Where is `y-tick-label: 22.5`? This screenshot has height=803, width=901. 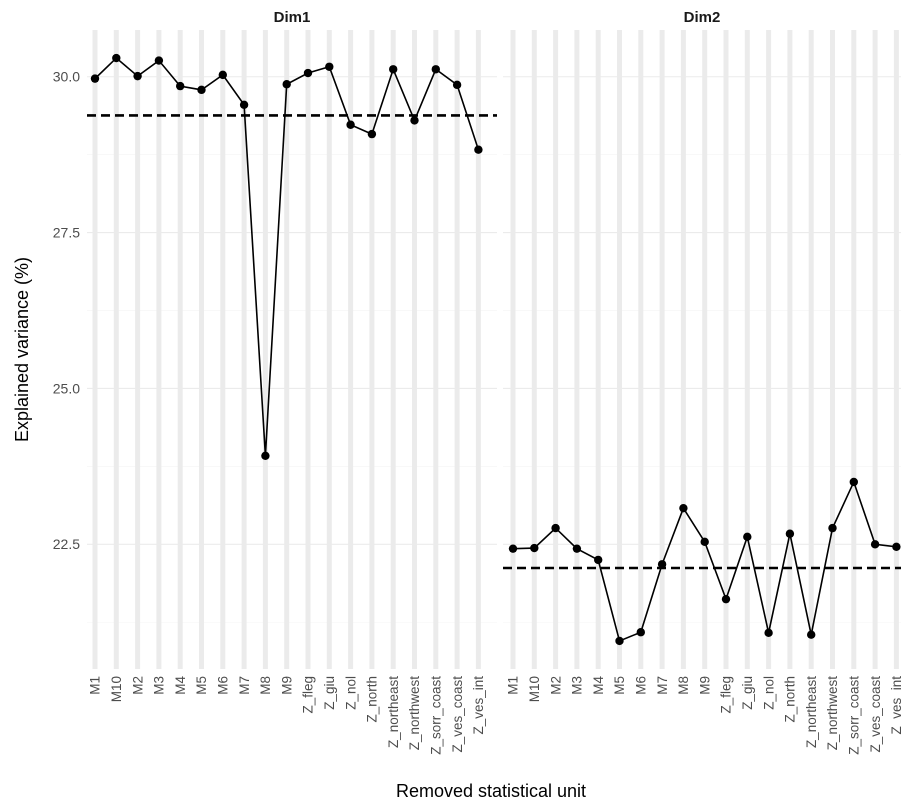
y-tick-label: 22.5 is located at coordinates (66, 544).